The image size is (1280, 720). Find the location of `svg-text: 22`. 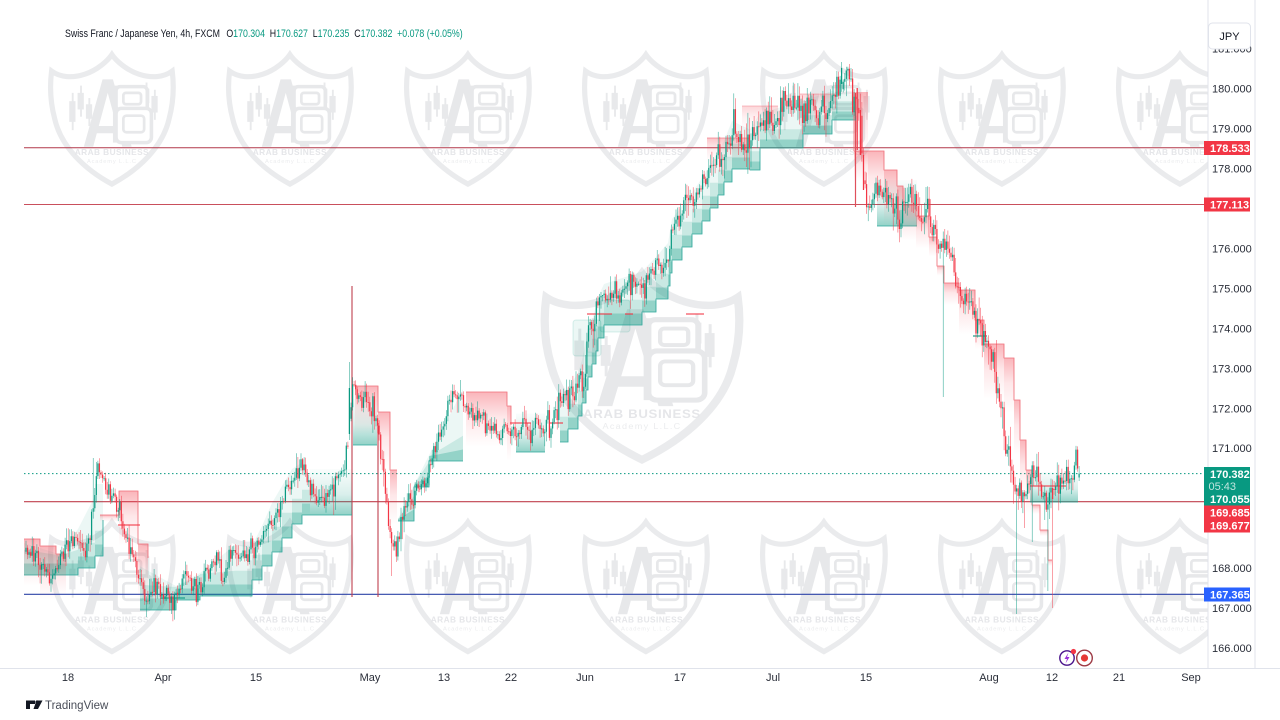

svg-text: 22 is located at coordinates (511, 678).